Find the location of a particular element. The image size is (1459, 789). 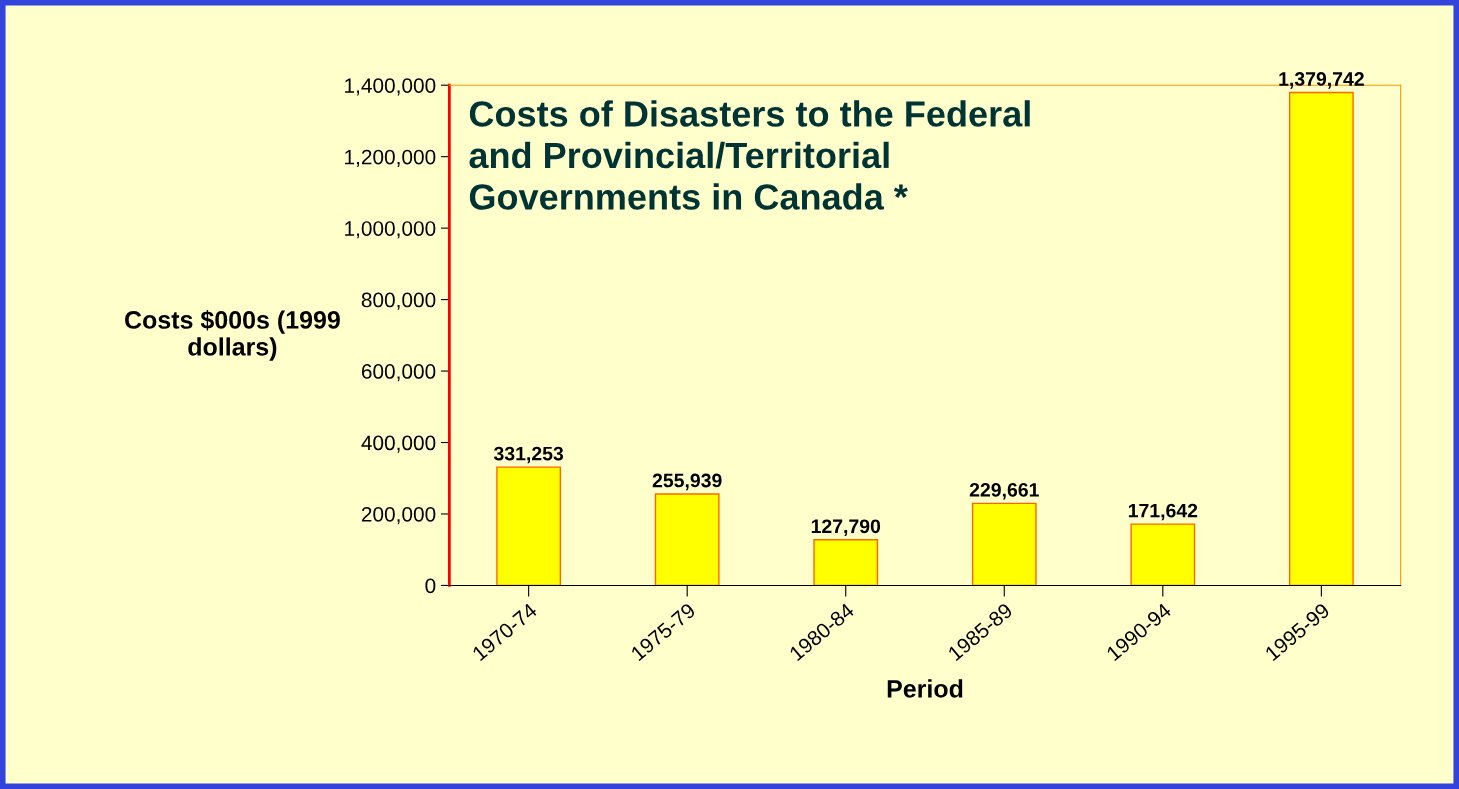

x-axis-title: Period is located at coordinates (925, 688).